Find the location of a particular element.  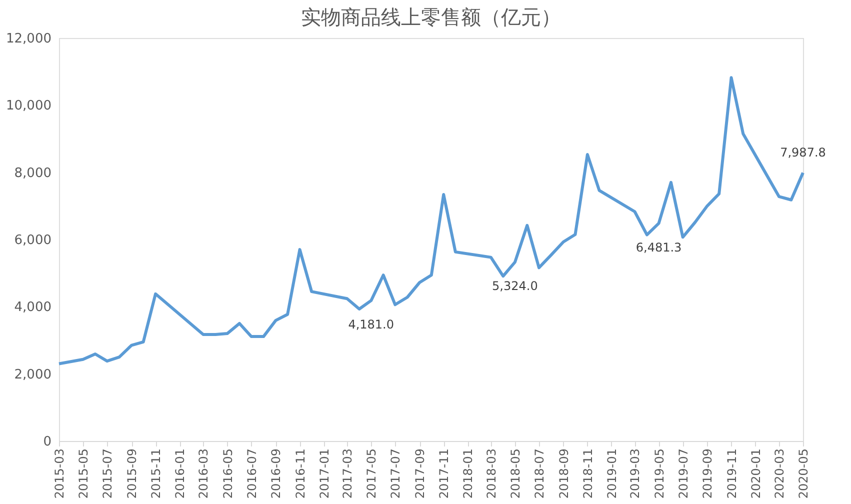

annotation: 5,324.0 is located at coordinates (515, 286).